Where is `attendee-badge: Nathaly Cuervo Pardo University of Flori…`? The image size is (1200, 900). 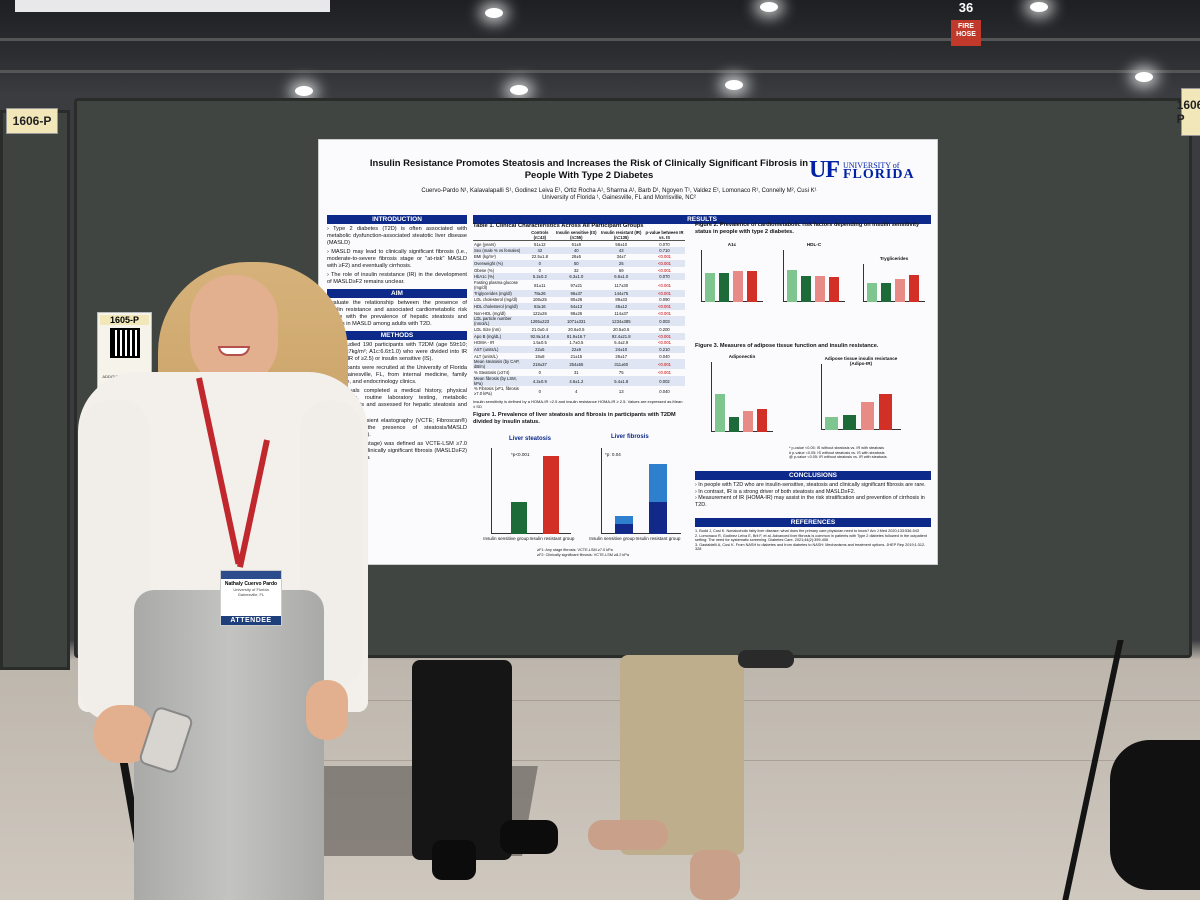
attendee-badge: Nathaly Cuervo Pardo University of Flori… is located at coordinates (251, 598).